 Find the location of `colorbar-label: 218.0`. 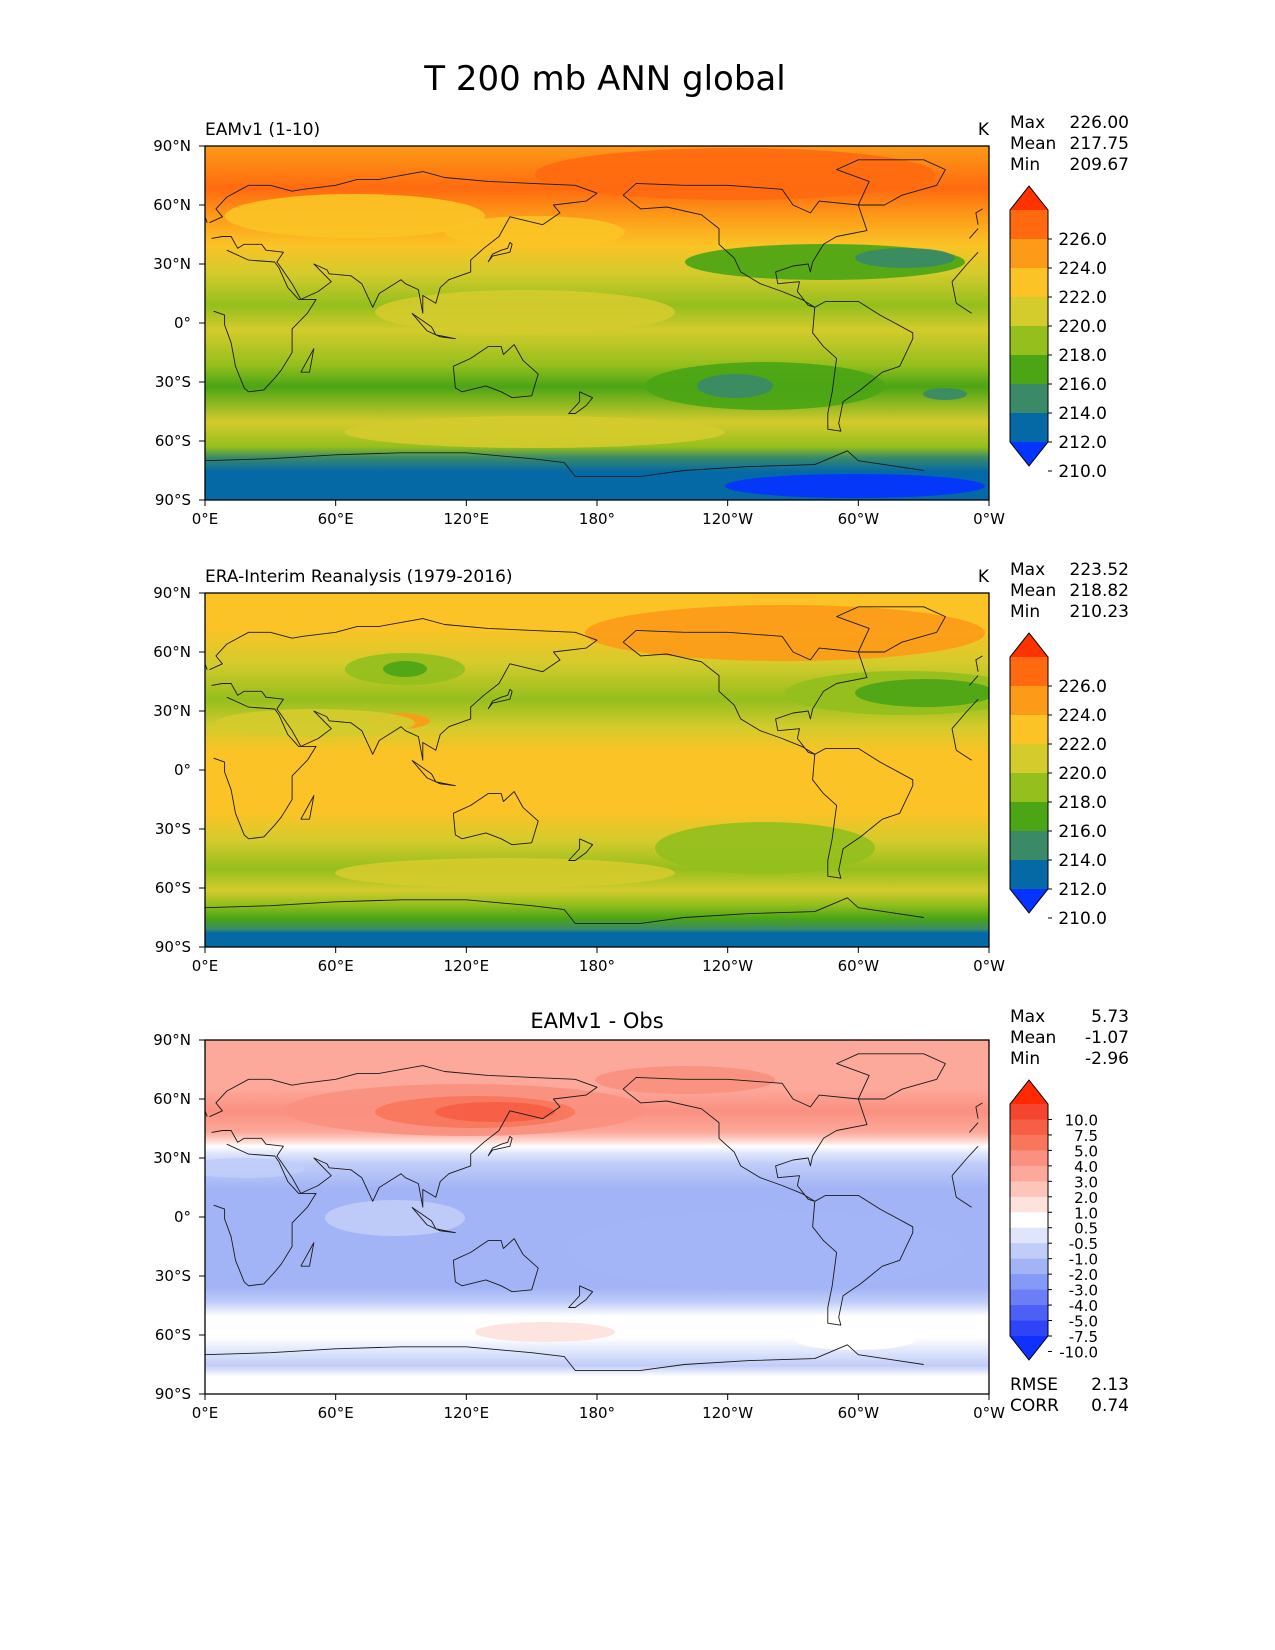

colorbar-label: 218.0 is located at coordinates (1082, 356).